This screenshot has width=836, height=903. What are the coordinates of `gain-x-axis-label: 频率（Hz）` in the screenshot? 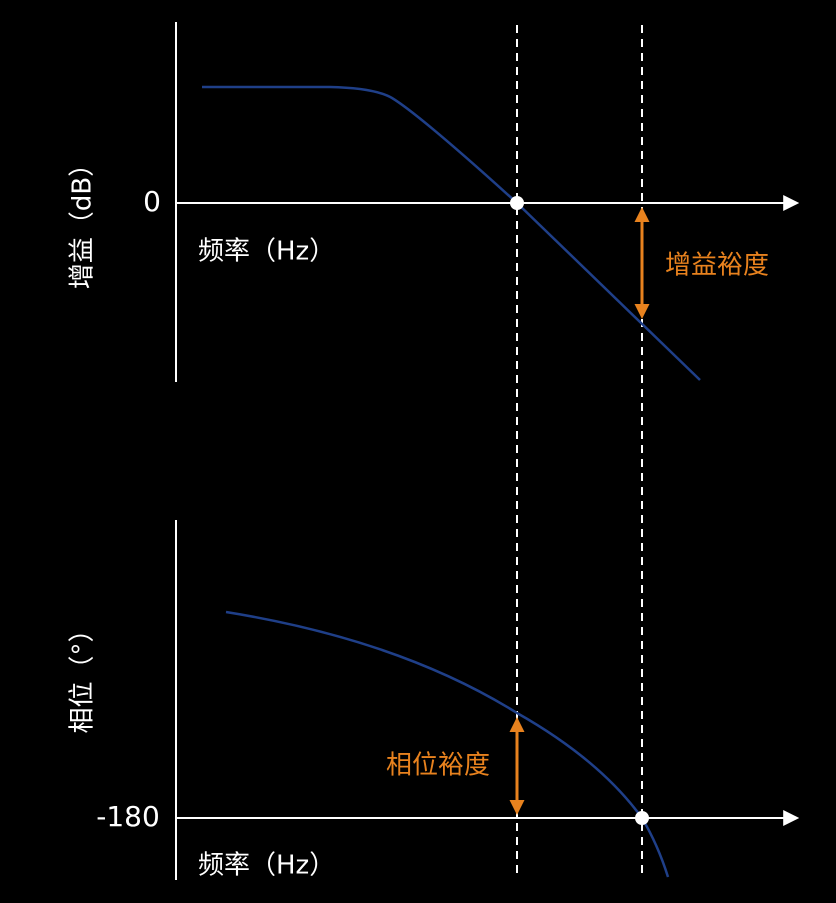 It's located at (266, 252).